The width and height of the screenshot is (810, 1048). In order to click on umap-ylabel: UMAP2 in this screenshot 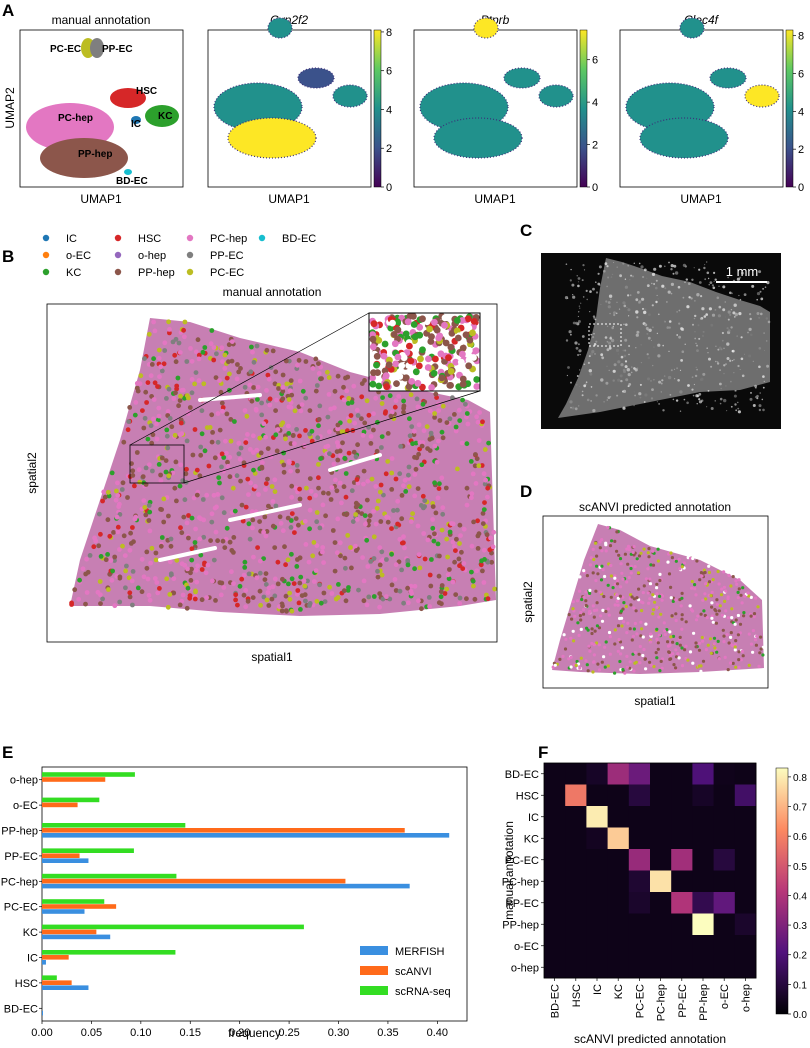, I will do `click(10, 108)`.